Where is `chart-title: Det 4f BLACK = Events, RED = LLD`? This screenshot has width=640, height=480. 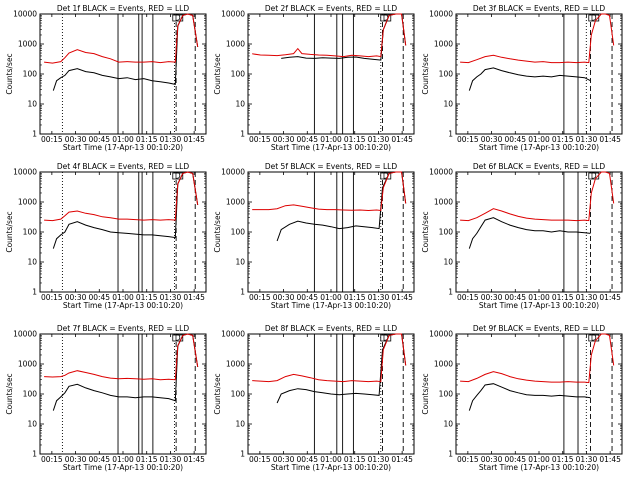 chart-title: Det 4f BLACK = Events, RED = LLD is located at coordinates (123, 166).